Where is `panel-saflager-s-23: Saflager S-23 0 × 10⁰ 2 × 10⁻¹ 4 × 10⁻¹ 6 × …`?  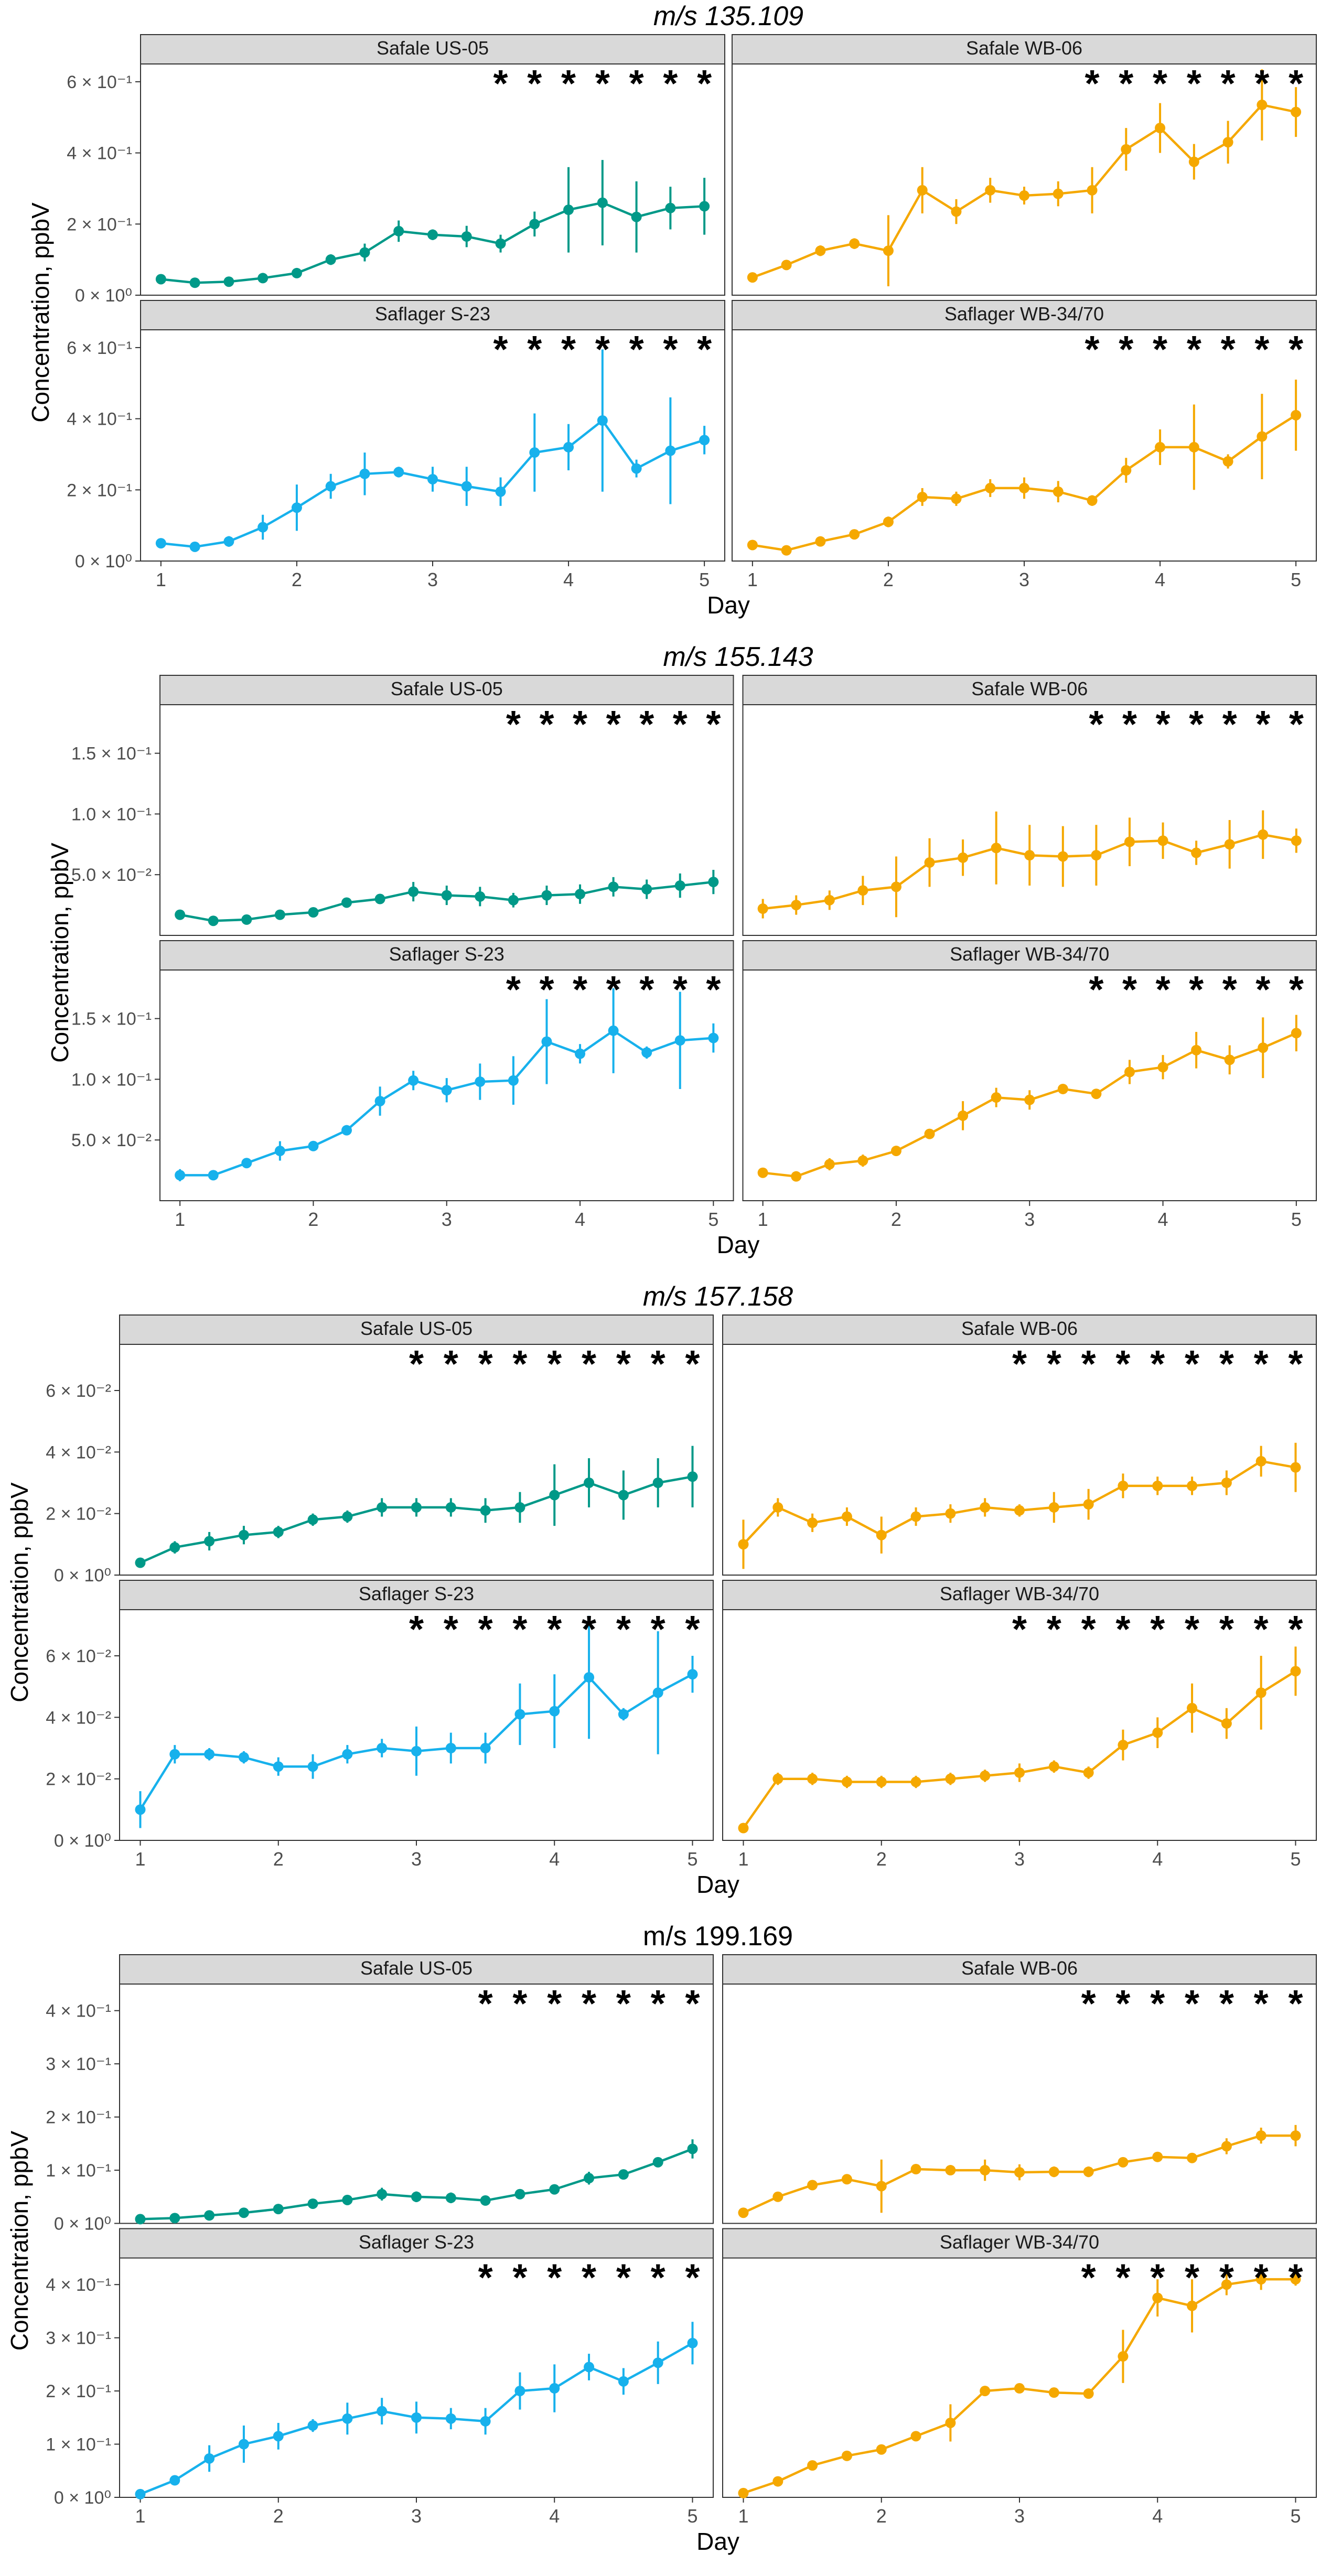 panel-saflager-s-23: Saflager S-23 0 × 10⁰ 2 × 10⁻¹ 4 × 10⁻¹ 6 × … is located at coordinates (396, 445).